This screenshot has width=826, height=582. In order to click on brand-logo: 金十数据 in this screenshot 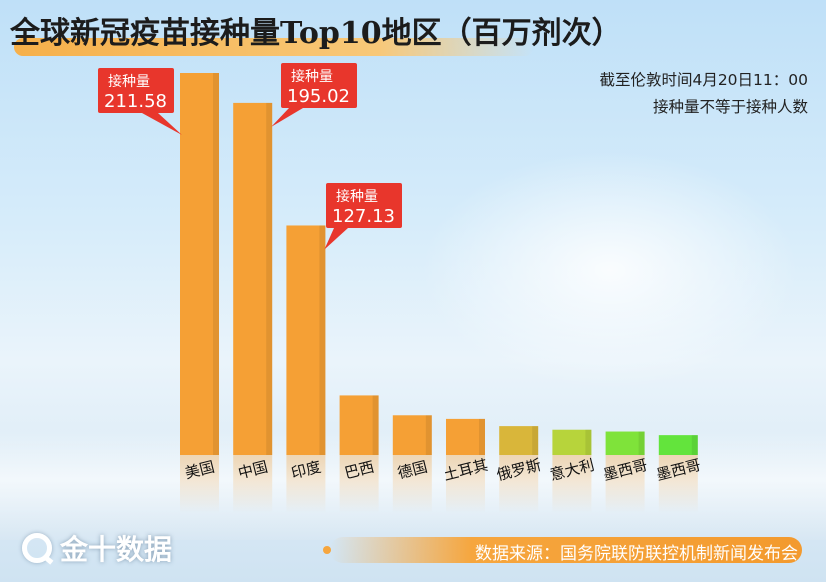, I will do `click(97, 548)`.